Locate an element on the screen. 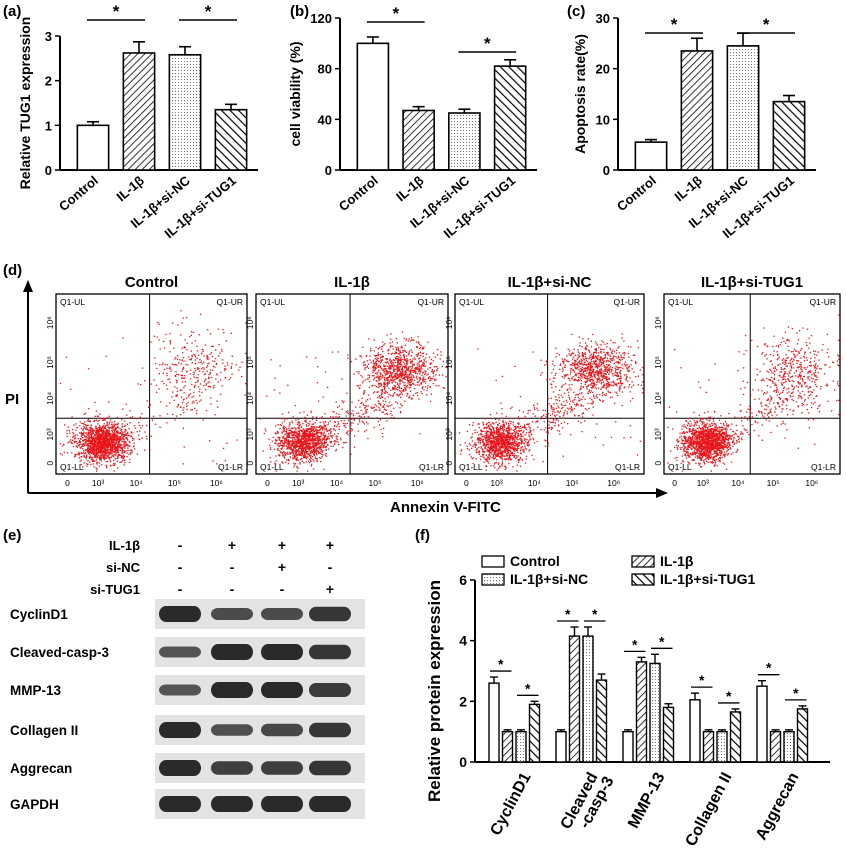 The image size is (847, 850). x-tick-label: 10⁴ is located at coordinates (136, 483).